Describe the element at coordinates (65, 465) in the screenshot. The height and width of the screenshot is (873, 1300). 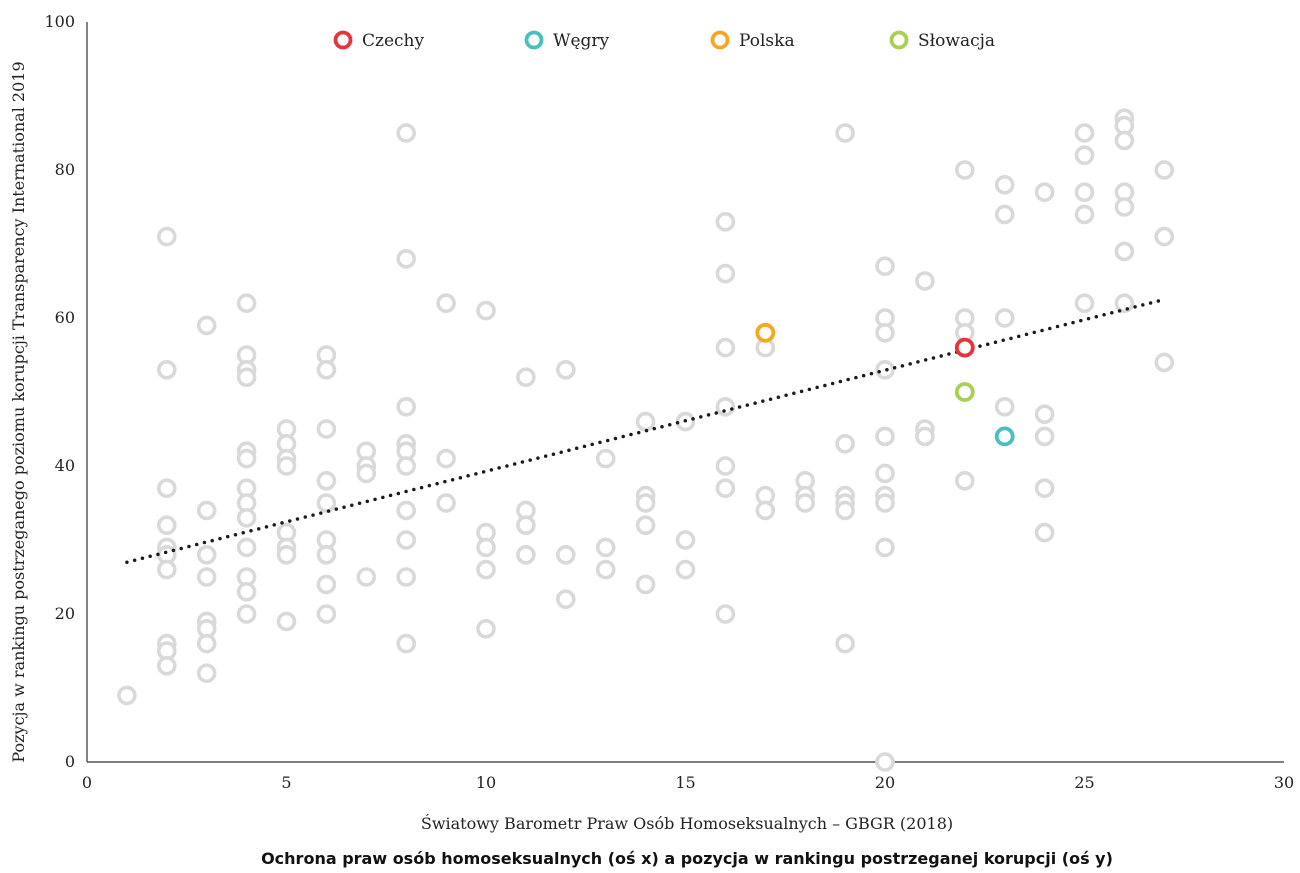
I see `y-tick-label: 40` at that location.